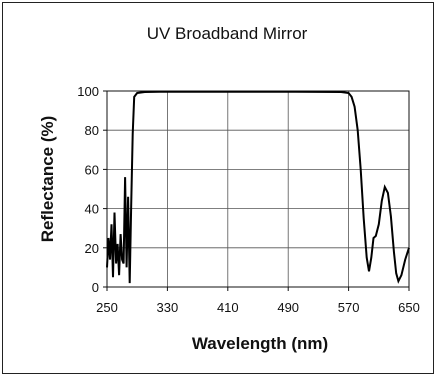 The height and width of the screenshot is (378, 440). I want to click on y-axis-label: Reflectance (%), so click(47, 179).